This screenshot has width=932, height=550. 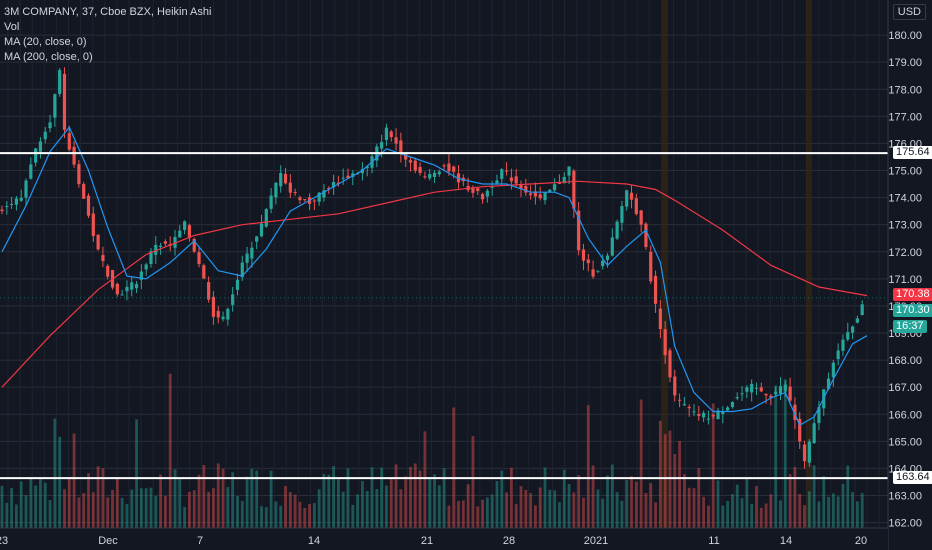 I want to click on x-tick-label: 14, so click(x=786, y=541).